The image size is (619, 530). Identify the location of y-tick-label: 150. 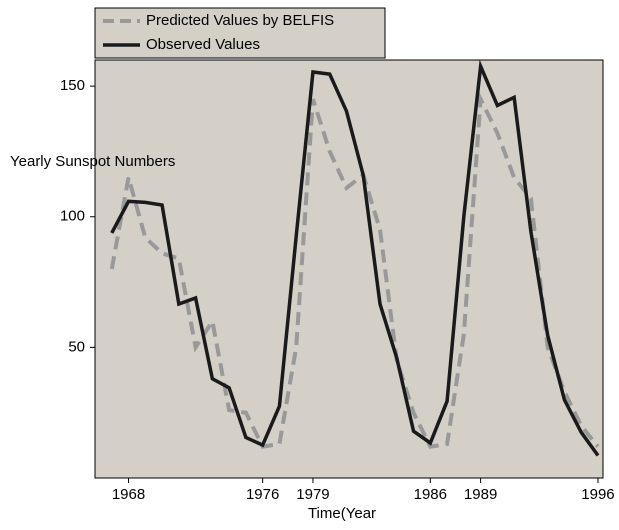
(72, 85).